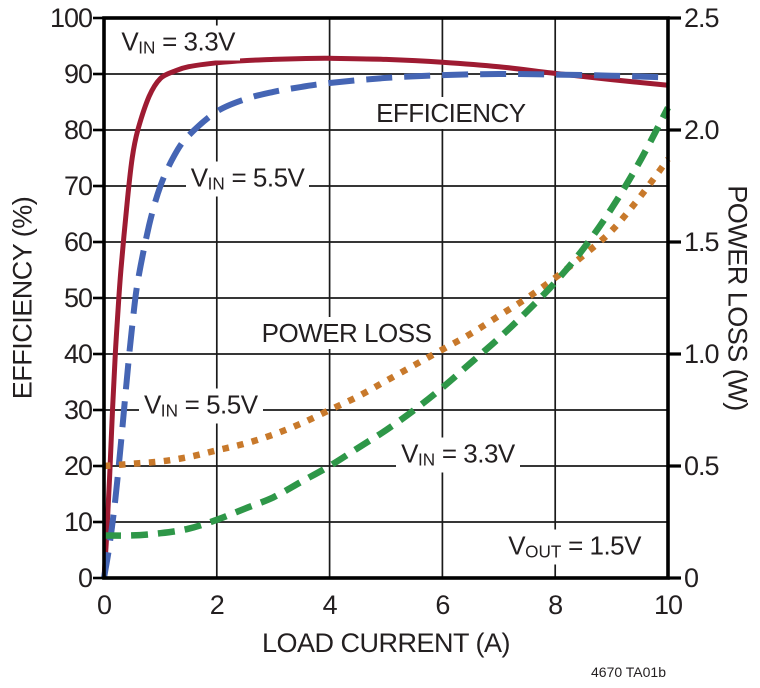  Describe the element at coordinates (217, 605) in the screenshot. I see `x-tick-label: 2` at that location.